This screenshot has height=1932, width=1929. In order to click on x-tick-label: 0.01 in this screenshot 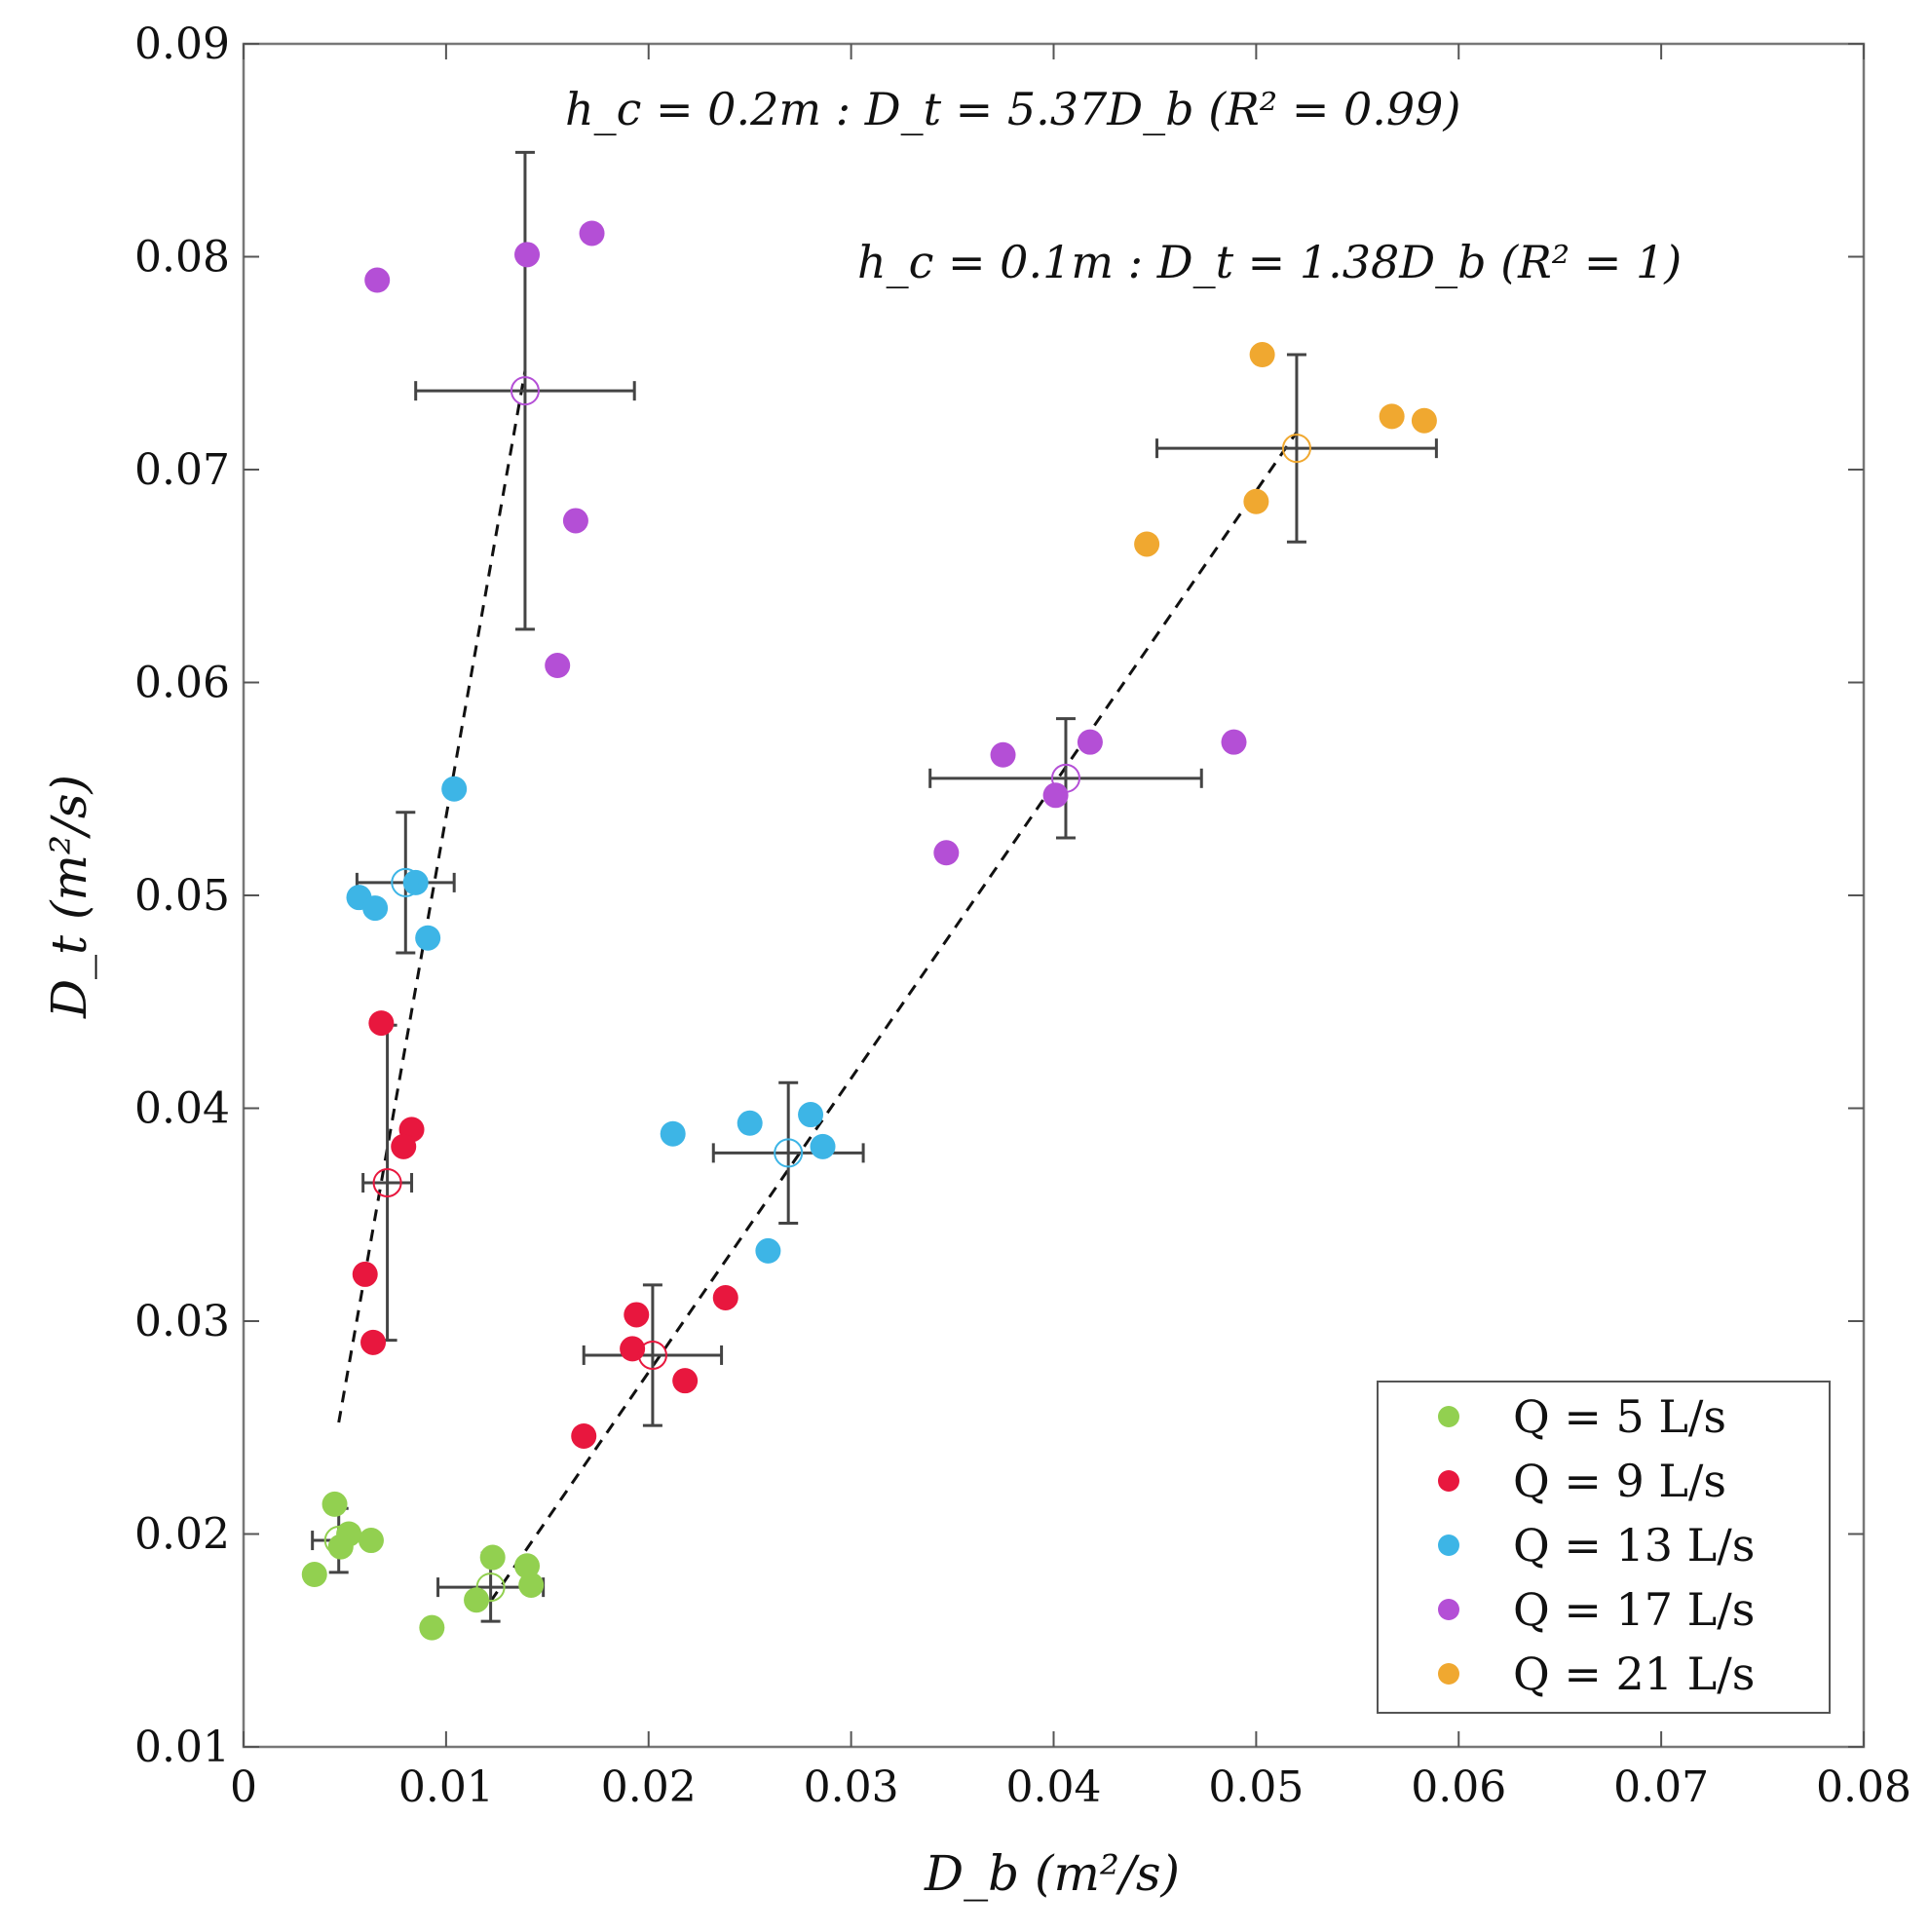, I will do `click(446, 1787)`.